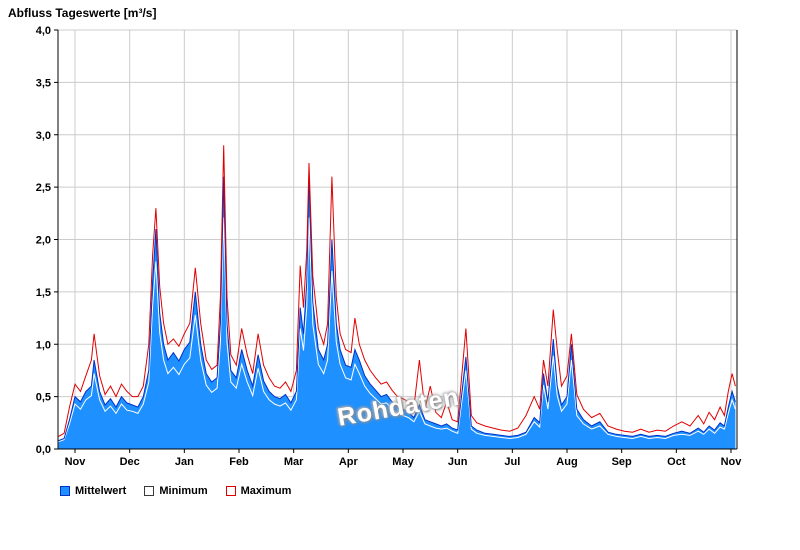 The width and height of the screenshot is (800, 550). Describe the element at coordinates (43, 31) in the screenshot. I see `y-tick-label: 4,0` at that location.